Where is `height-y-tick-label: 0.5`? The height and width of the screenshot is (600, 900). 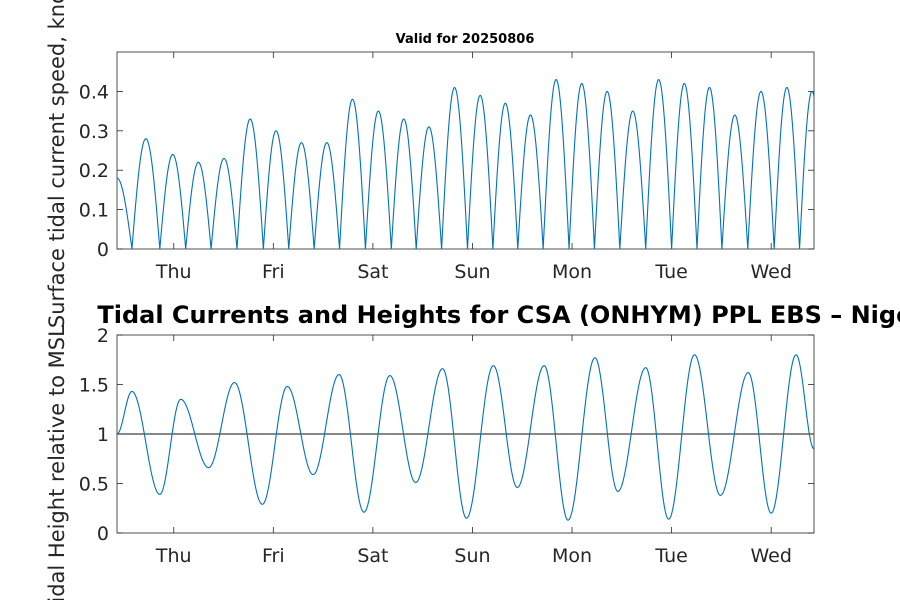 height-y-tick-label: 0.5 is located at coordinates (94, 485).